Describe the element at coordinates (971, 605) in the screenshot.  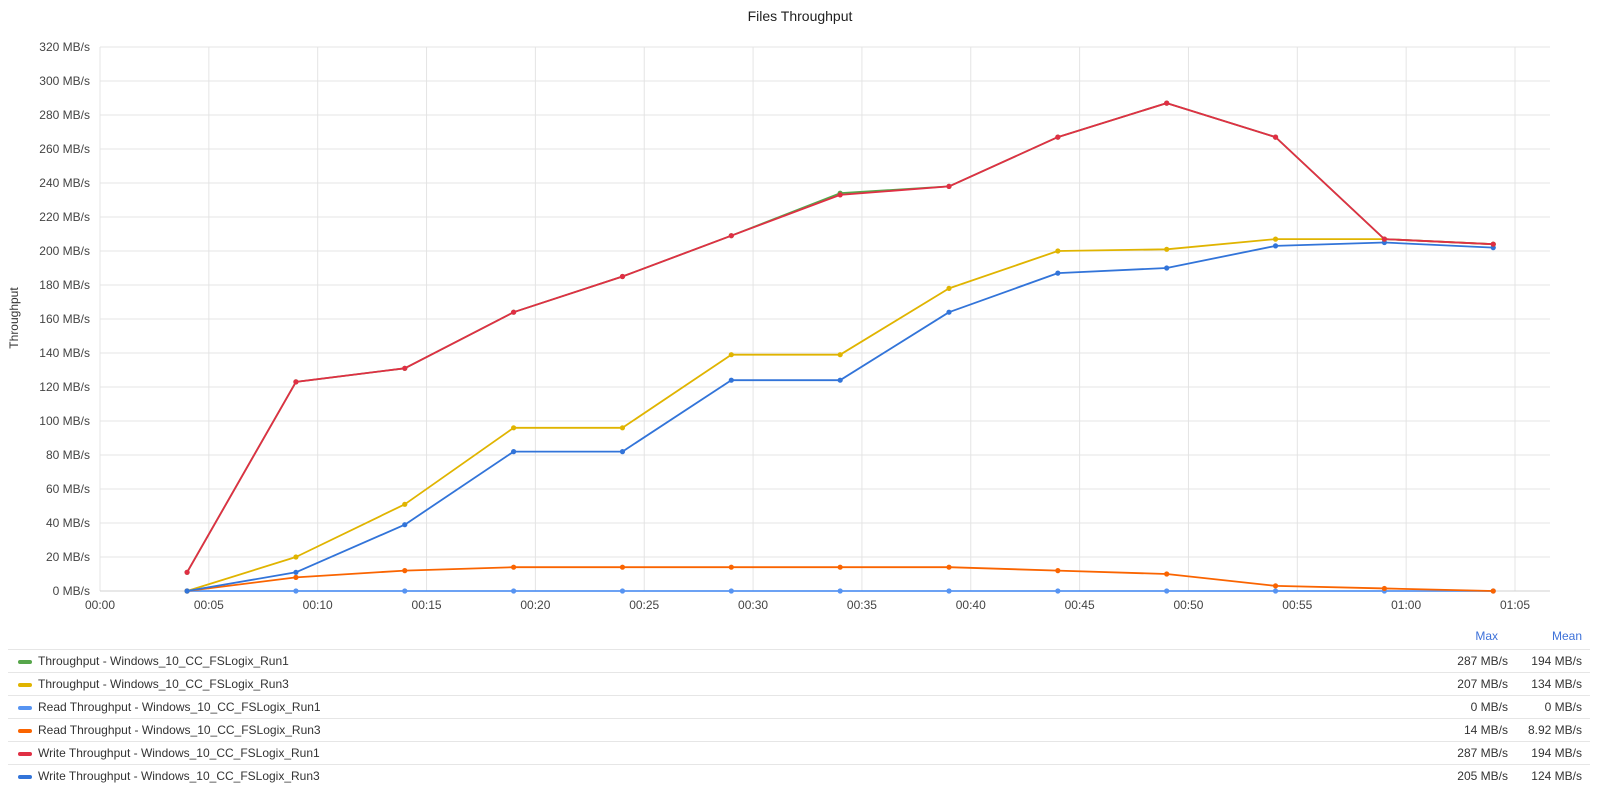
I see `x-tick-label: 00:40` at that location.